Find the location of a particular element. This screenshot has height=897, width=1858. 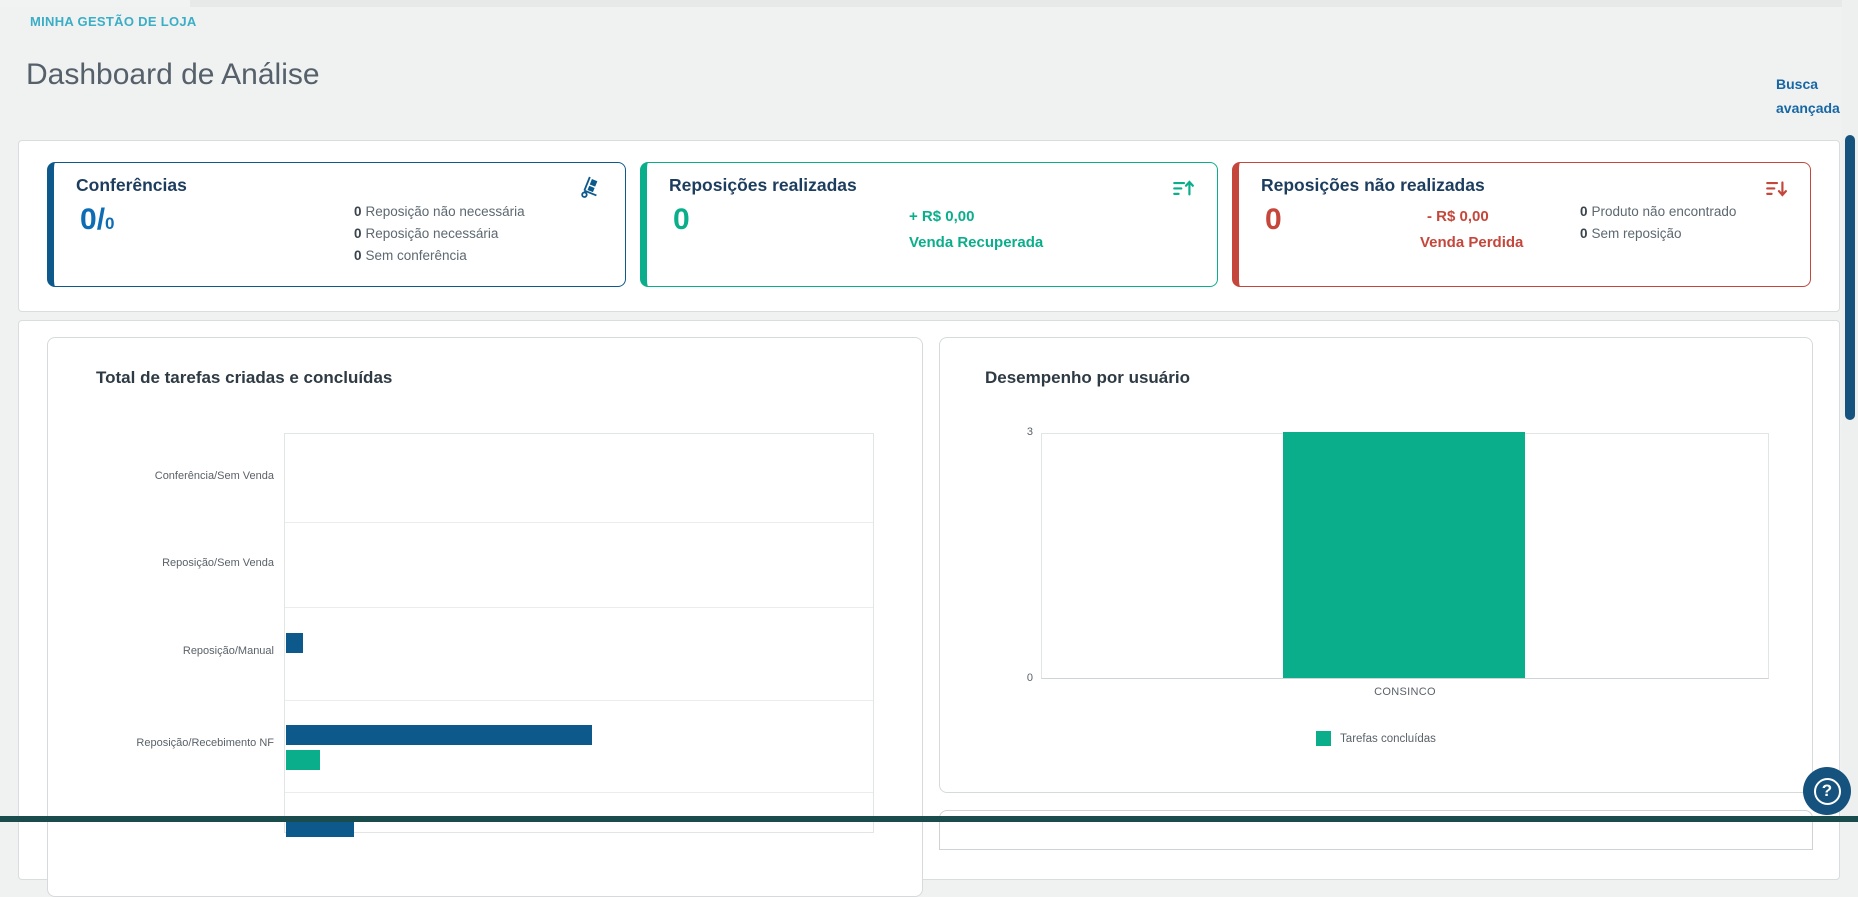

sort-amount-up-icon is located at coordinates (1183, 188).